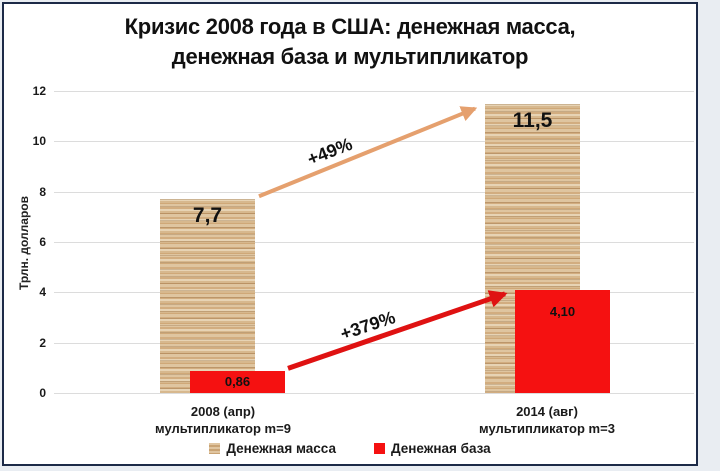 This screenshot has width=720, height=471. What do you see at coordinates (562, 341) in the screenshot?
I see `bar-money-base-2014: 4,10` at bounding box center [562, 341].